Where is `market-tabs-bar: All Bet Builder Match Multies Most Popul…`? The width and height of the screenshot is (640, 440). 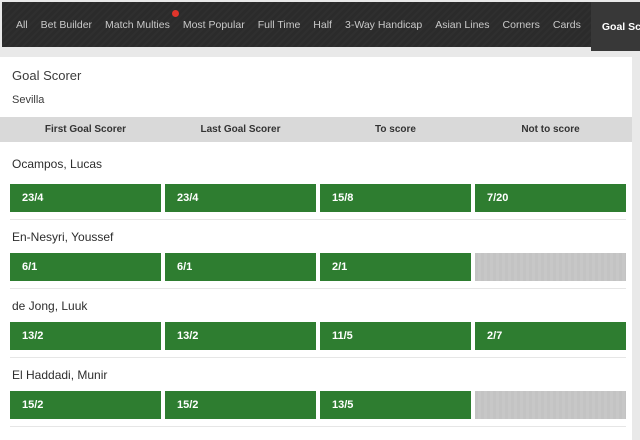 market-tabs-bar: All Bet Builder Match Multies Most Popul… is located at coordinates (320, 25).